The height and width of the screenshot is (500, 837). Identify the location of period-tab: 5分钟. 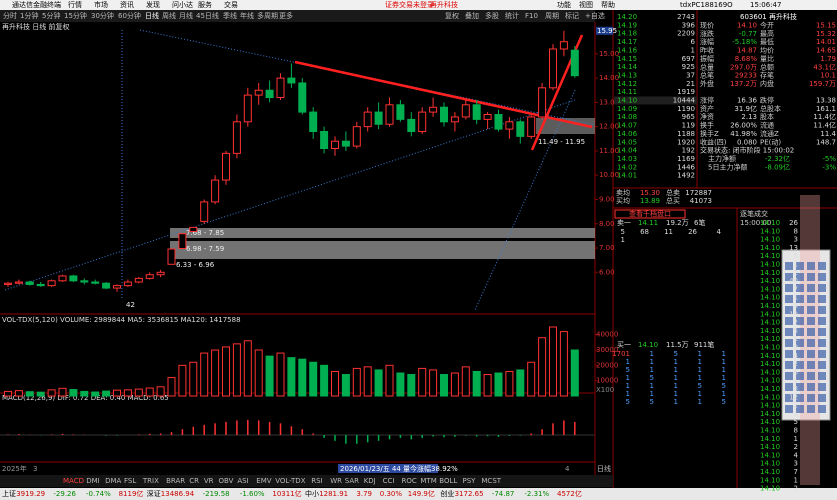
(51, 15).